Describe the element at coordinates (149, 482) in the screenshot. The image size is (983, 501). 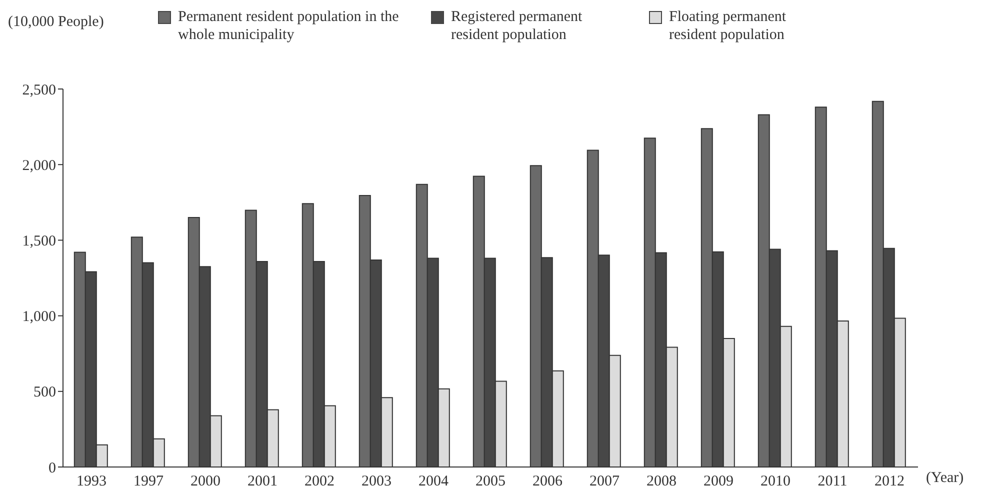
I see `x-tick-label: 1997` at that location.